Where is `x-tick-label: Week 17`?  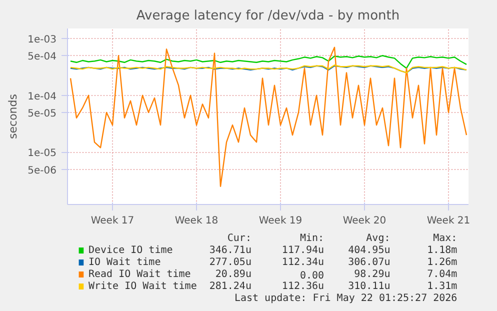
x-tick-label: Week 17 is located at coordinates (112, 221).